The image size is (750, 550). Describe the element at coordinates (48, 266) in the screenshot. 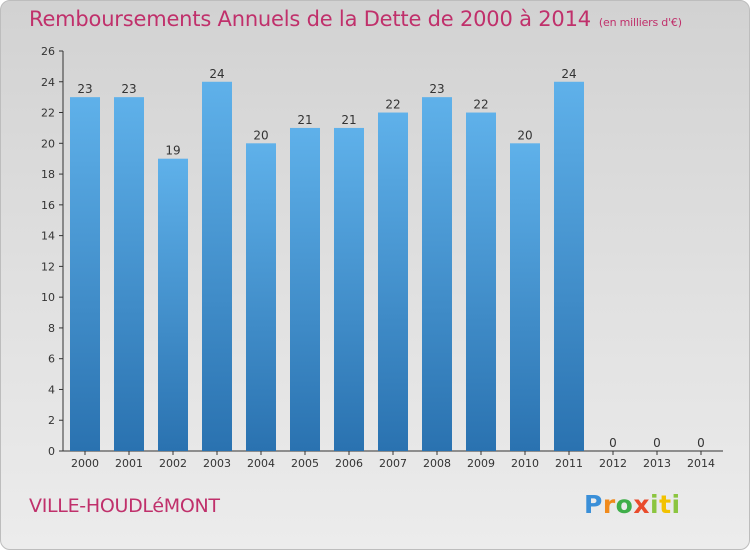

I see `y-tick-label: 12` at that location.